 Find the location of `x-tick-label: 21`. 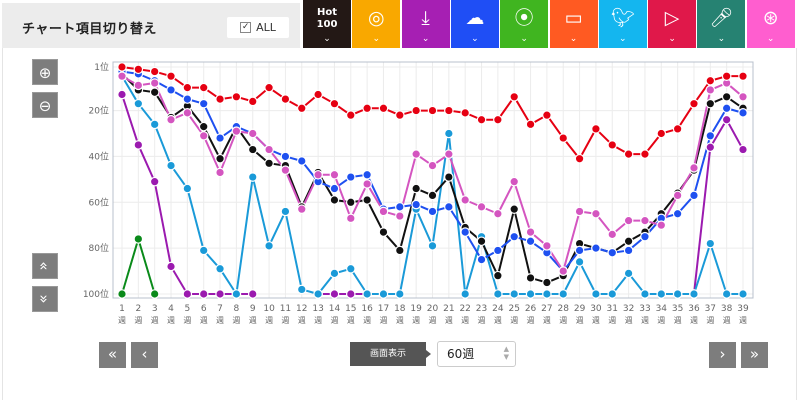

x-tick-label: 21 is located at coordinates (448, 309).